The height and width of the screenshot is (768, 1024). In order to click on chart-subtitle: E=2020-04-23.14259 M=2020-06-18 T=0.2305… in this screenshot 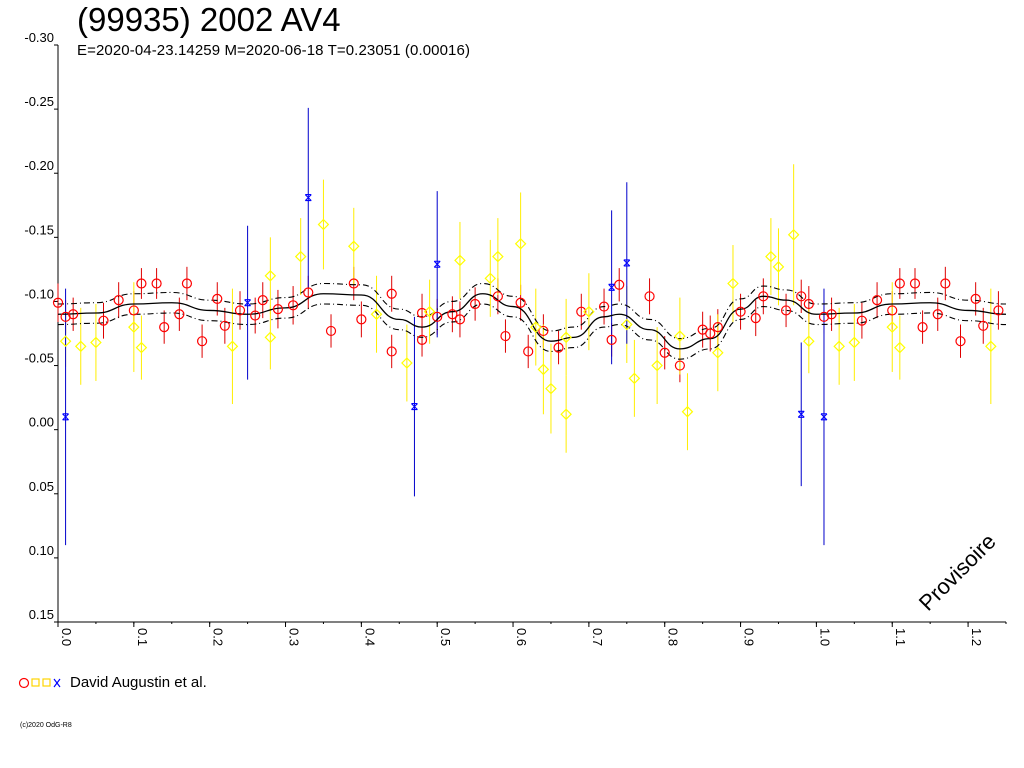, I will do `click(274, 50)`.